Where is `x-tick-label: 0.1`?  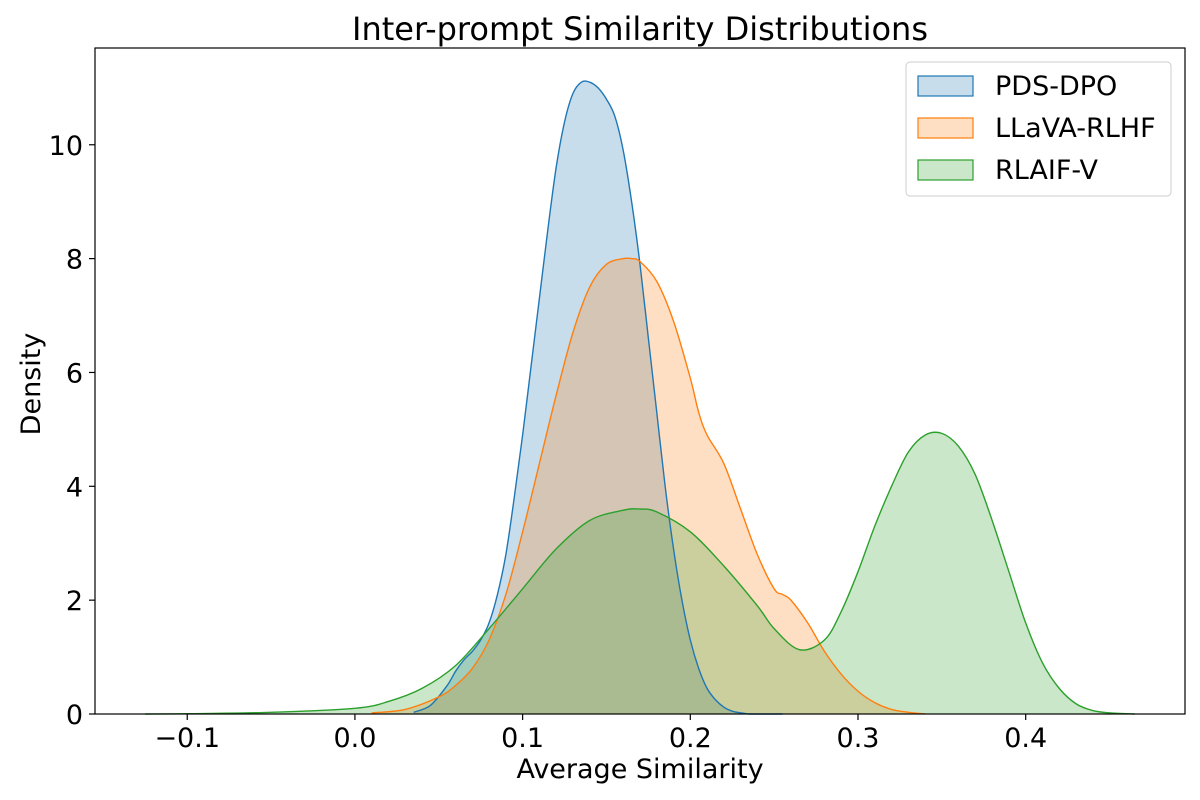
x-tick-label: 0.1 is located at coordinates (522, 738).